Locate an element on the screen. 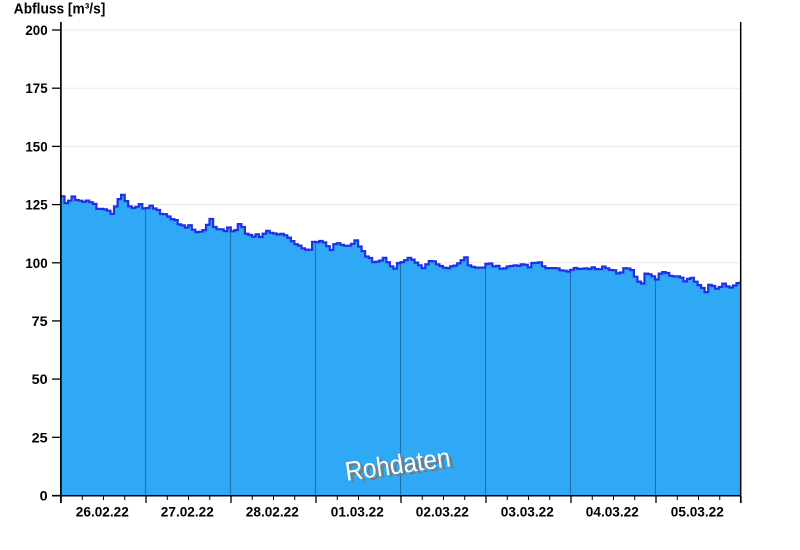  svg-text: 100 is located at coordinates (36, 263).